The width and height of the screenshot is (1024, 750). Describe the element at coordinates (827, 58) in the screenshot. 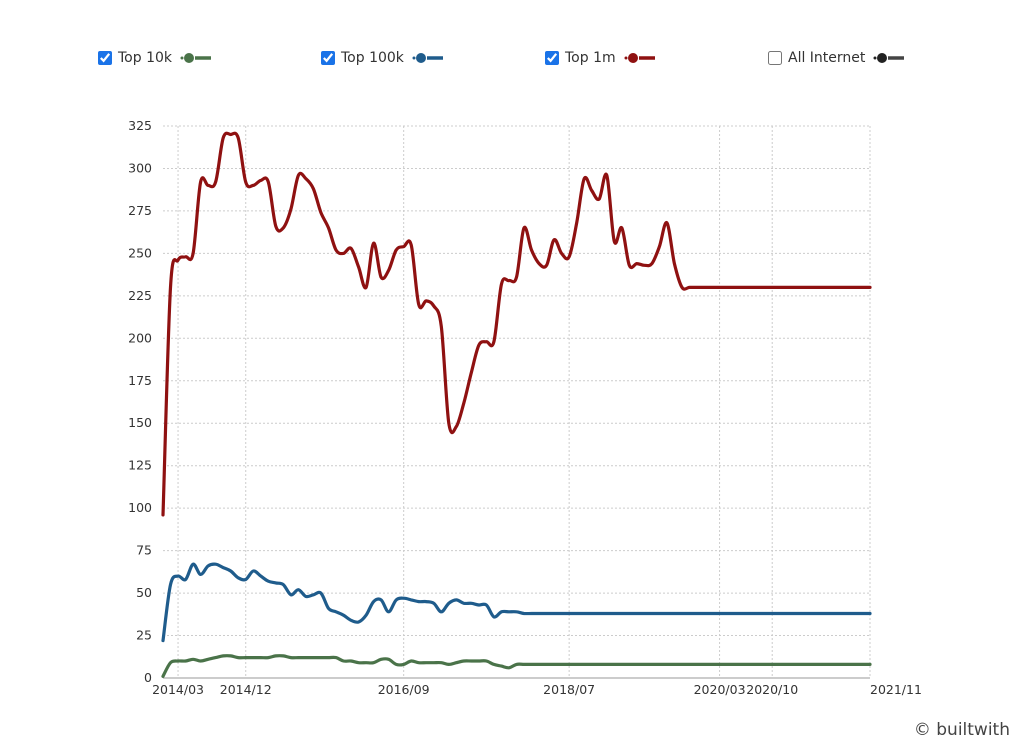

I see `legend-label-all-internet: All Internet` at that location.